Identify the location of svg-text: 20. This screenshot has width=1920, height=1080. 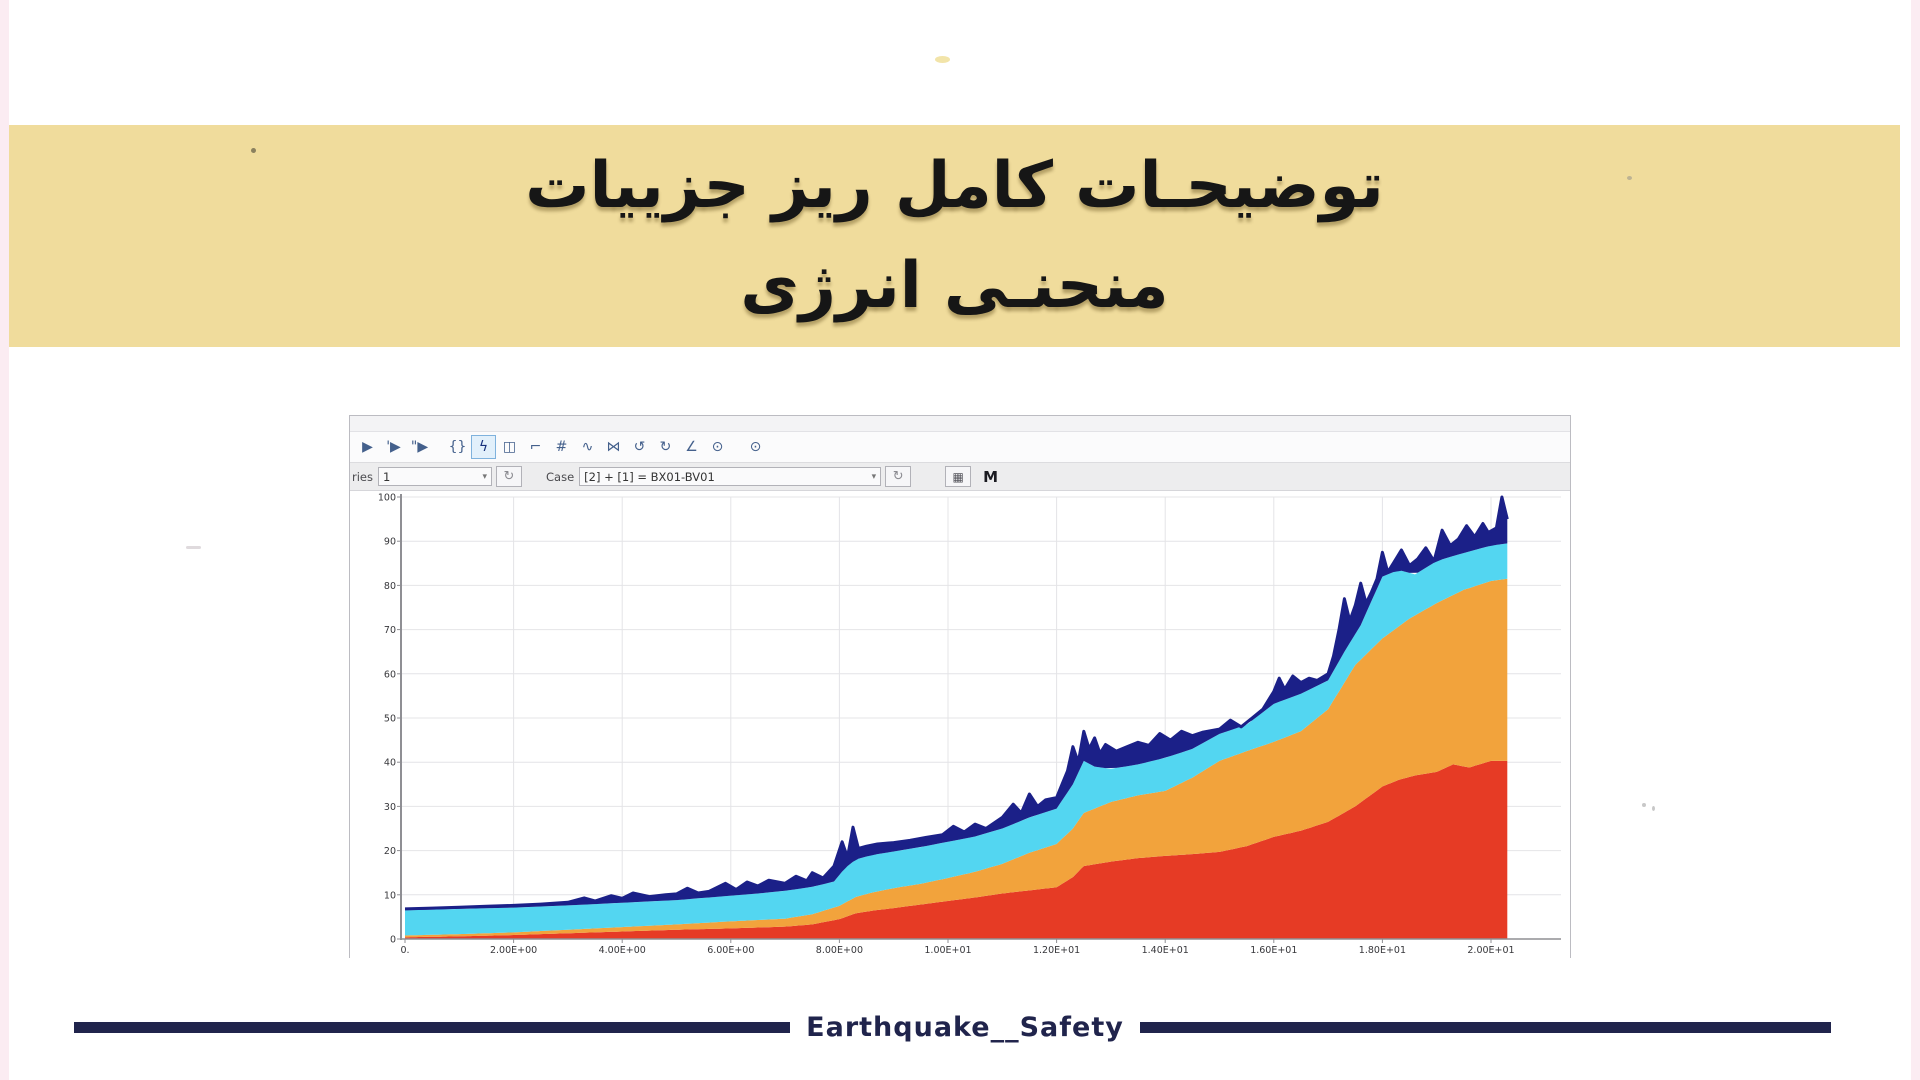
(390, 851).